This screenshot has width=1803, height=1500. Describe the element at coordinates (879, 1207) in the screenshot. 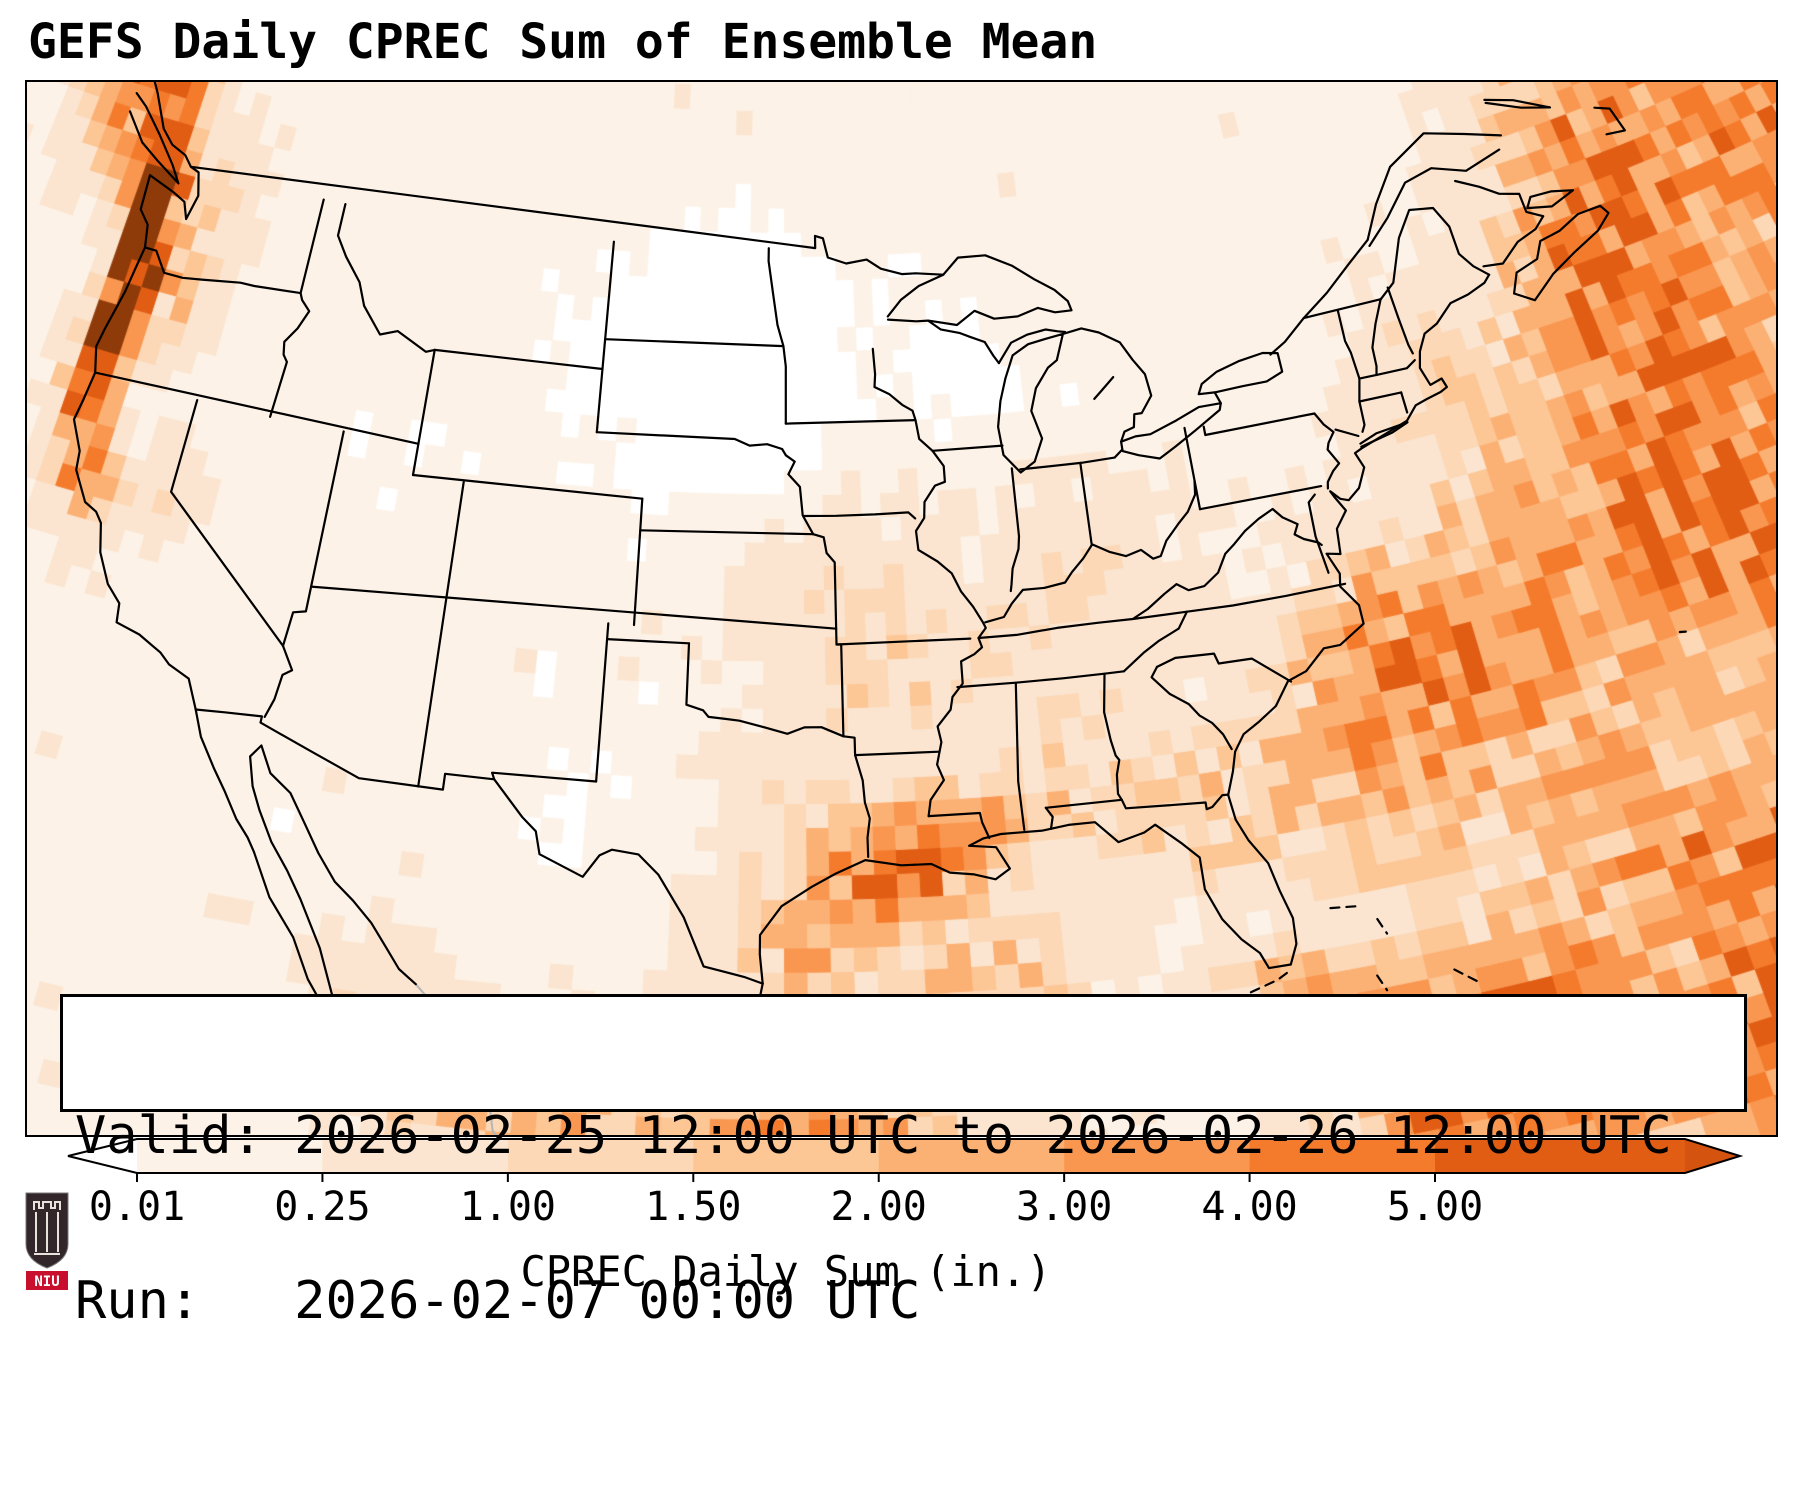

I see `colorbar-tick-label: 2.00` at that location.